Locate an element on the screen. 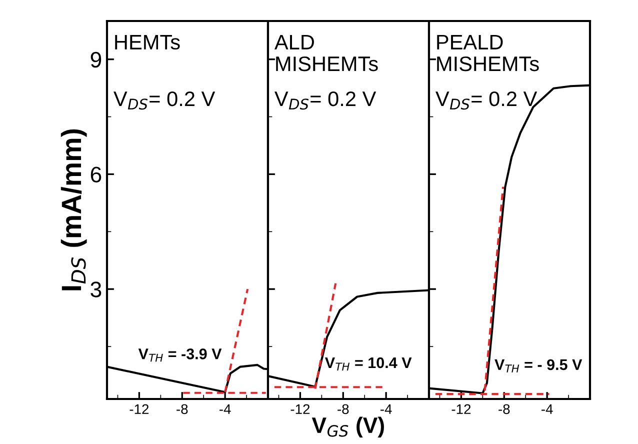 This screenshot has width=638, height=444. x-axis-title: V$_{GS}$ (V) is located at coordinates (348, 427).